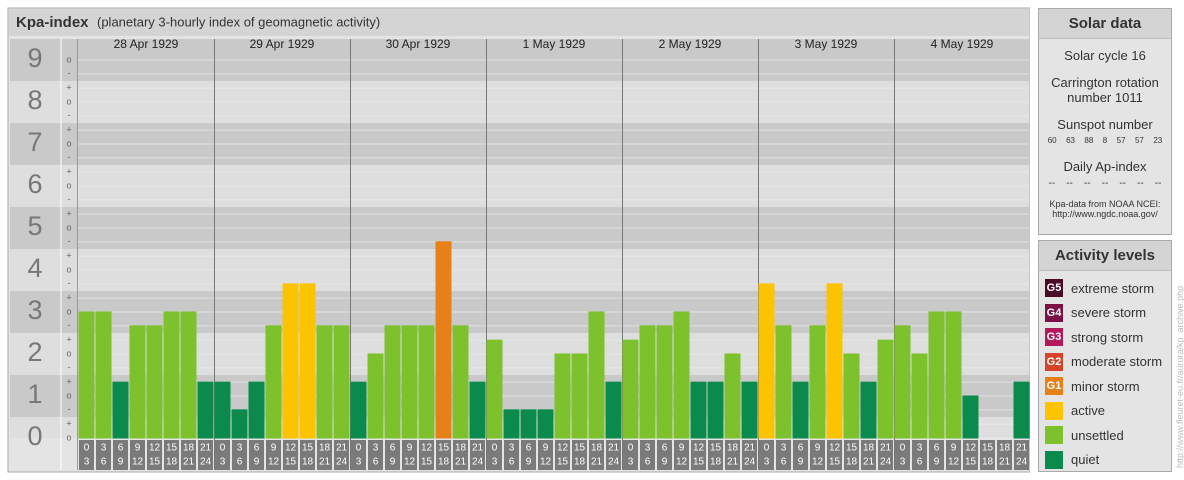  Describe the element at coordinates (1105, 166) in the screenshot. I see `ap-title: Daily Ap-index` at that location.